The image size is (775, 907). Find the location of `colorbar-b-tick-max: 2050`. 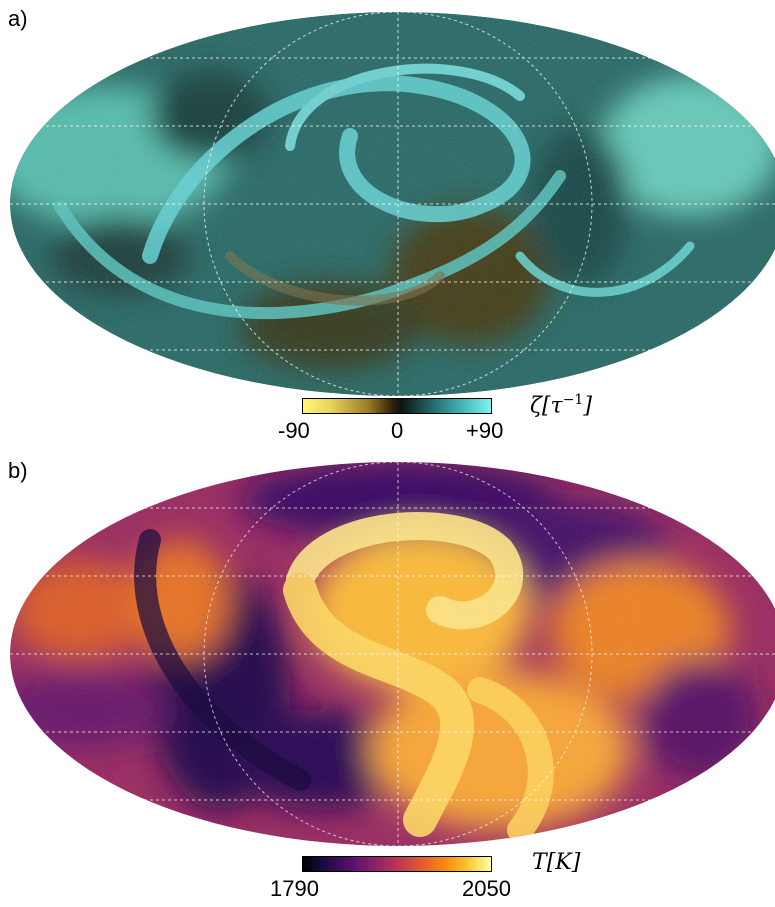

colorbar-b-tick-max: 2050 is located at coordinates (486, 888).